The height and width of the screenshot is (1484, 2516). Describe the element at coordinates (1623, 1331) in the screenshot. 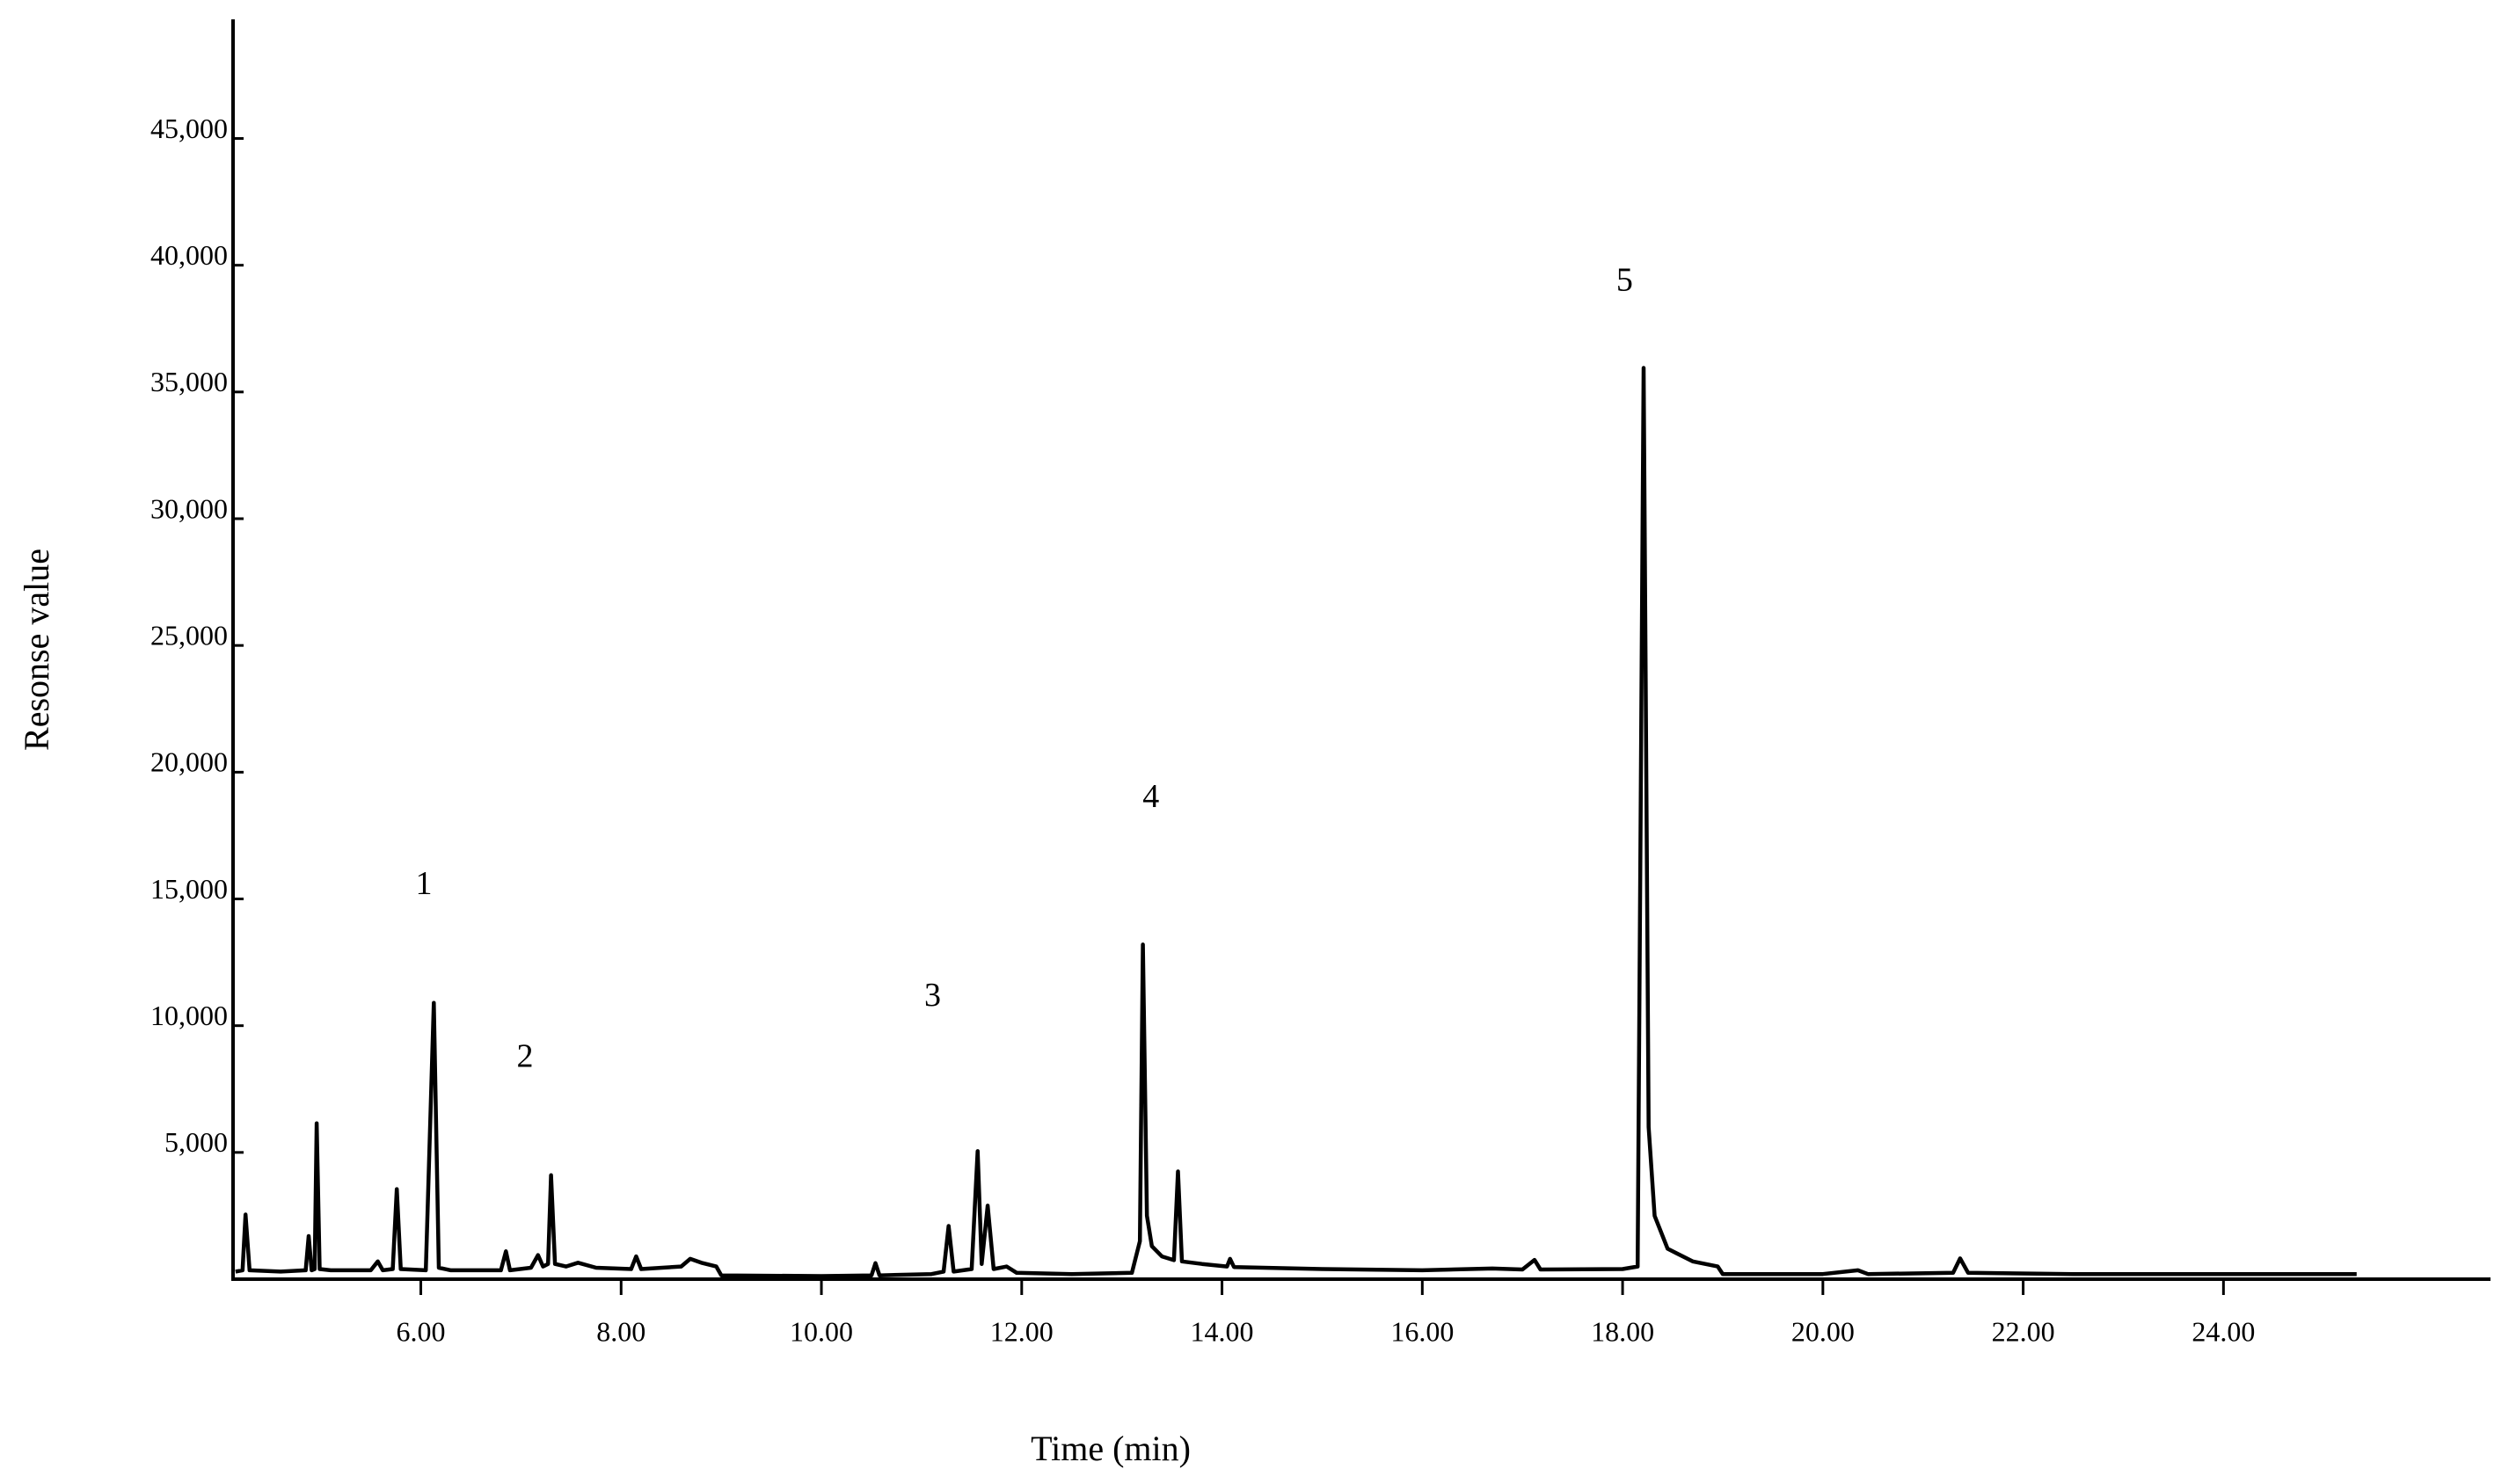

I see `x-tick-label: 18.00` at that location.